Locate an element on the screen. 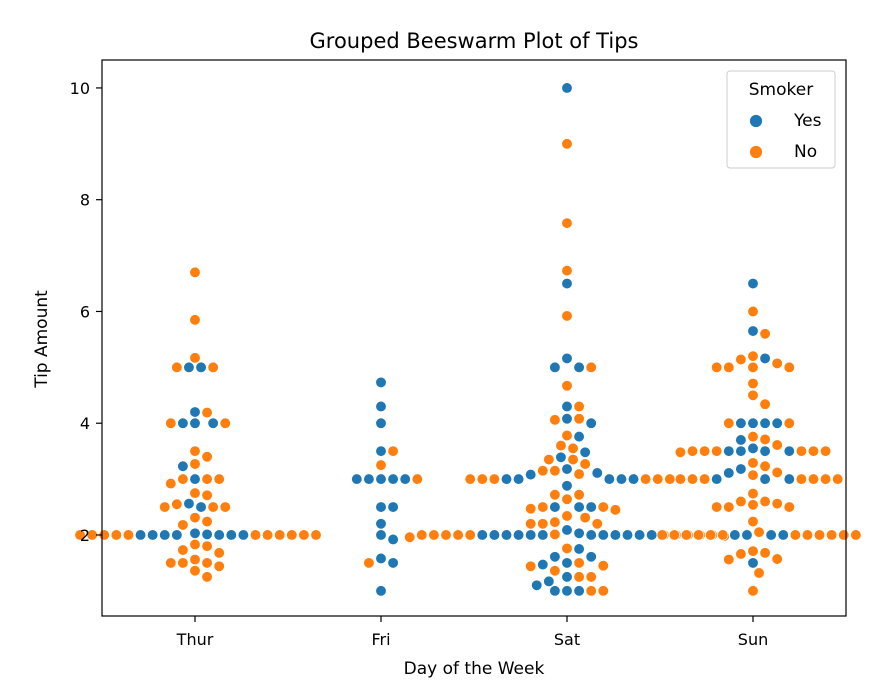 This screenshot has width=883, height=688. chart-title: Grouped Beeswarm Plot of Tips is located at coordinates (474, 41).